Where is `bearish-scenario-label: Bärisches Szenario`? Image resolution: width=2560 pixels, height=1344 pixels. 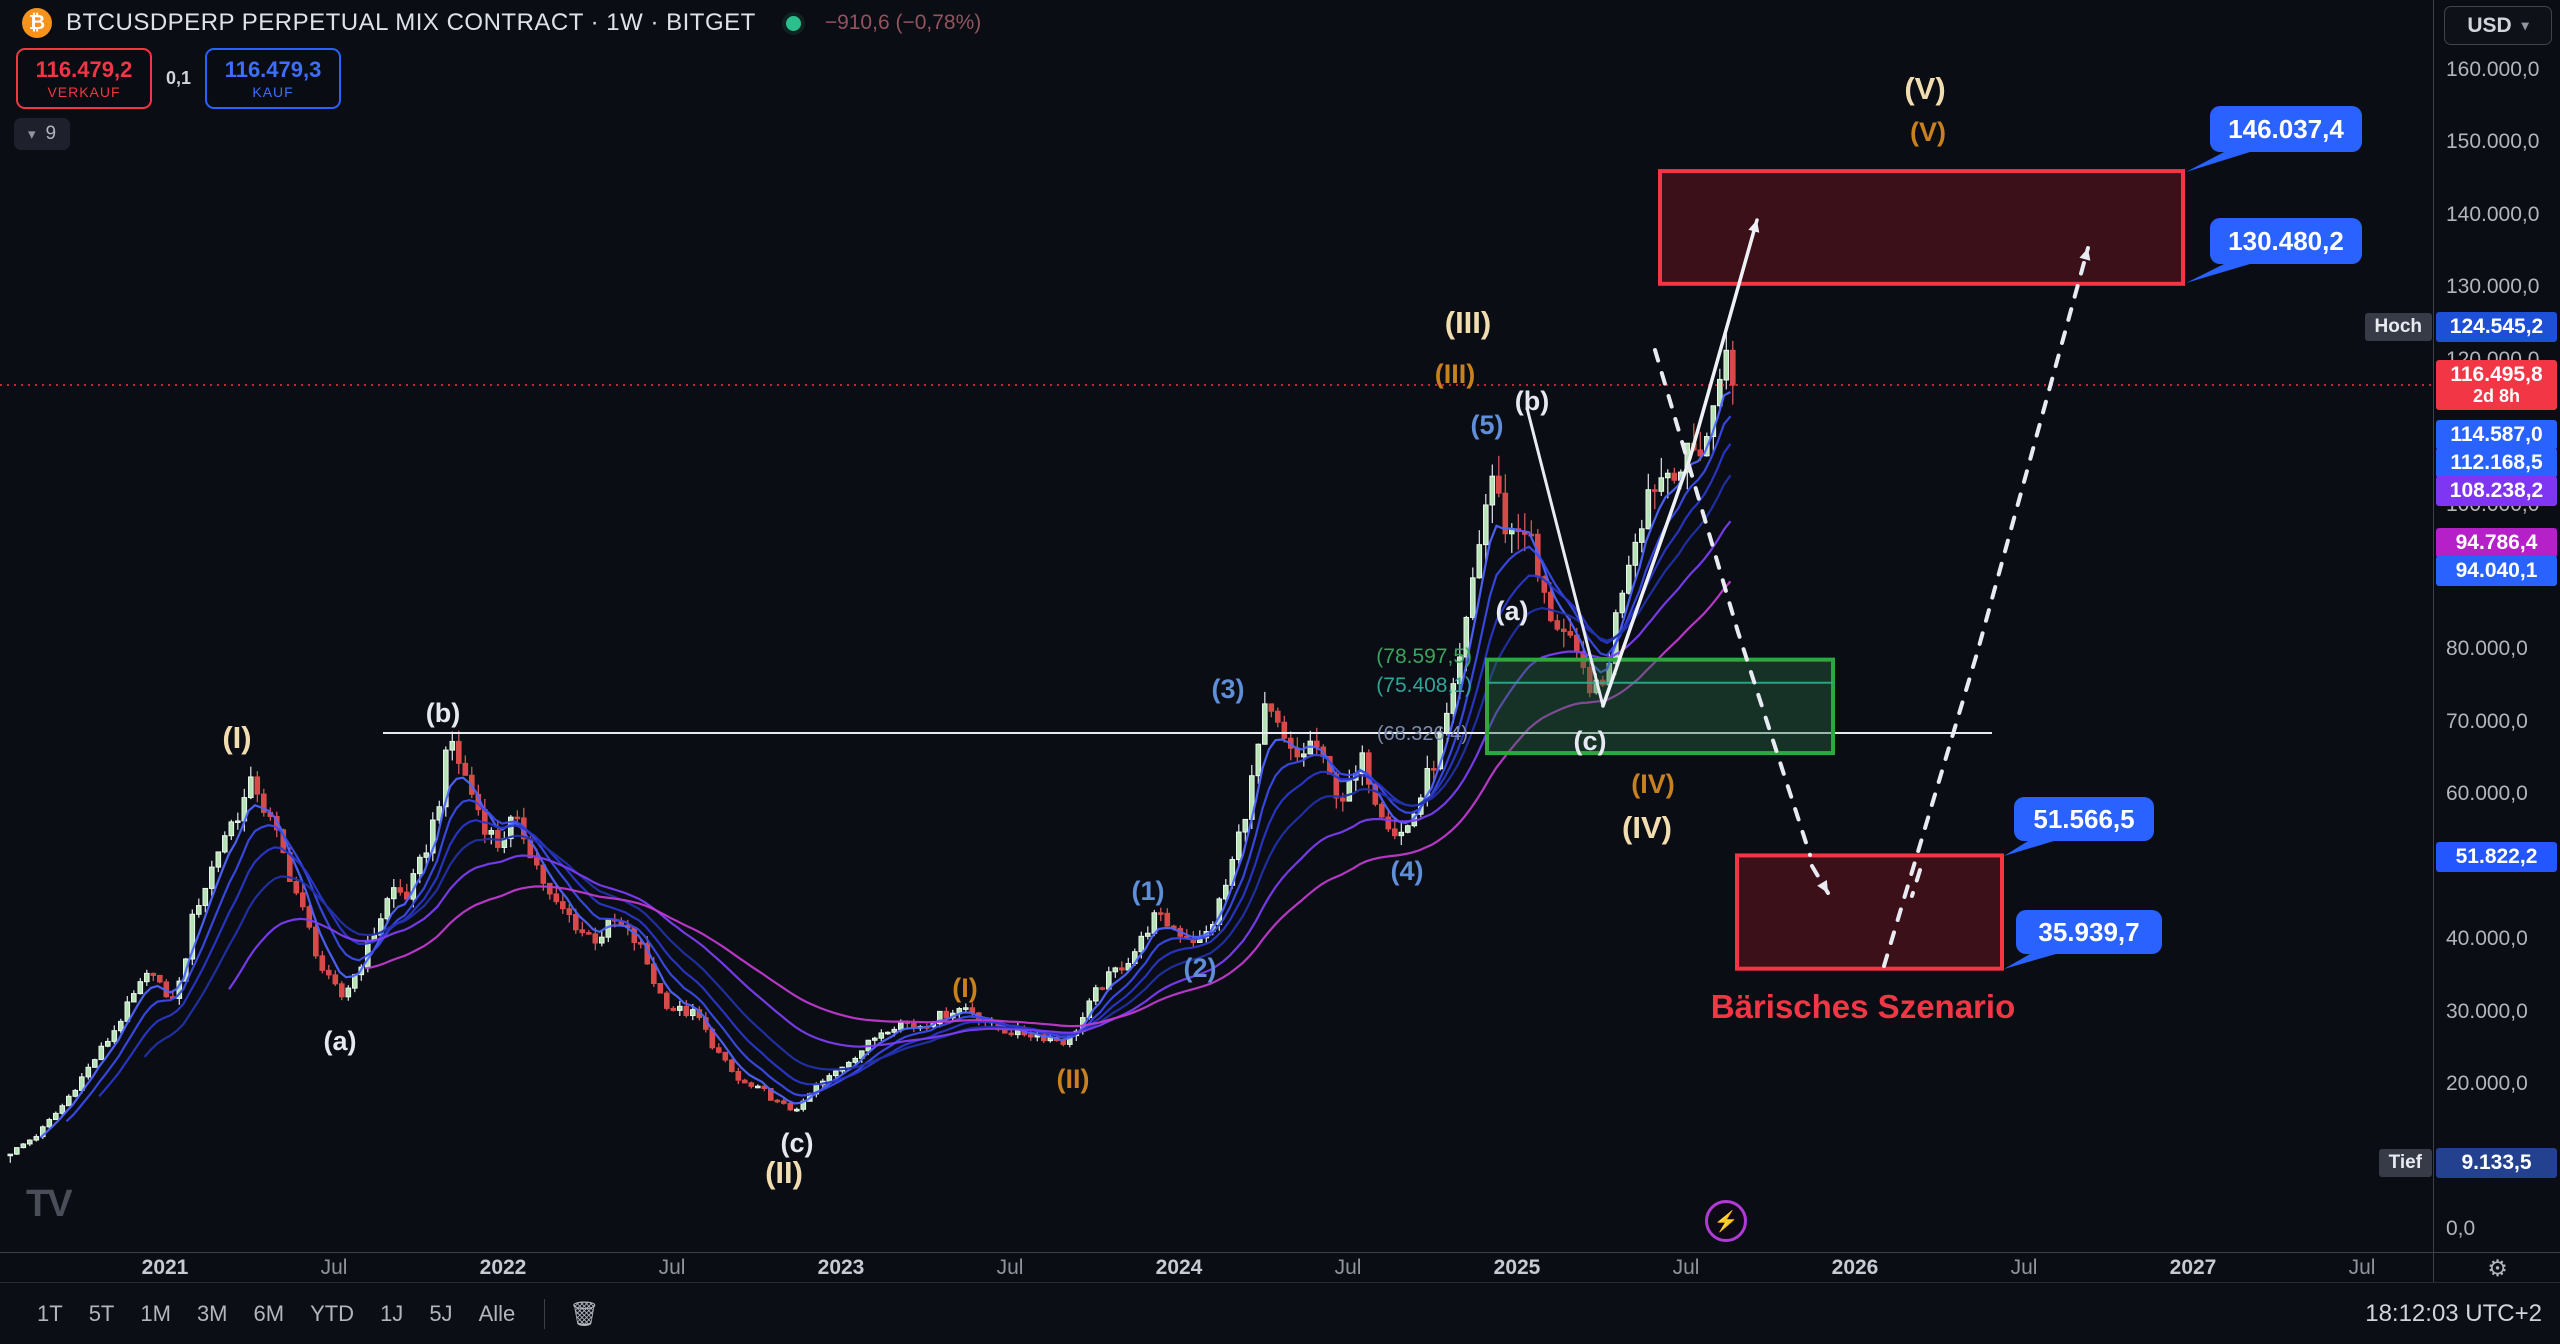 bearish-scenario-label: Bärisches Szenario is located at coordinates (1863, 1006).